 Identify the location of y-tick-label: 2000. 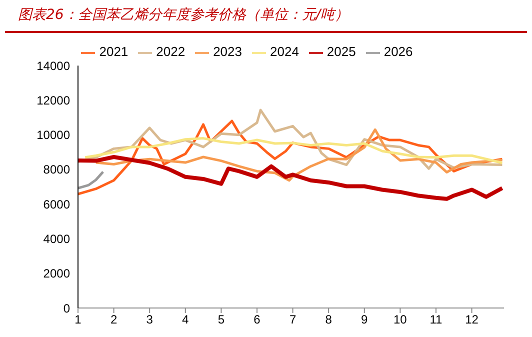
(56, 273).